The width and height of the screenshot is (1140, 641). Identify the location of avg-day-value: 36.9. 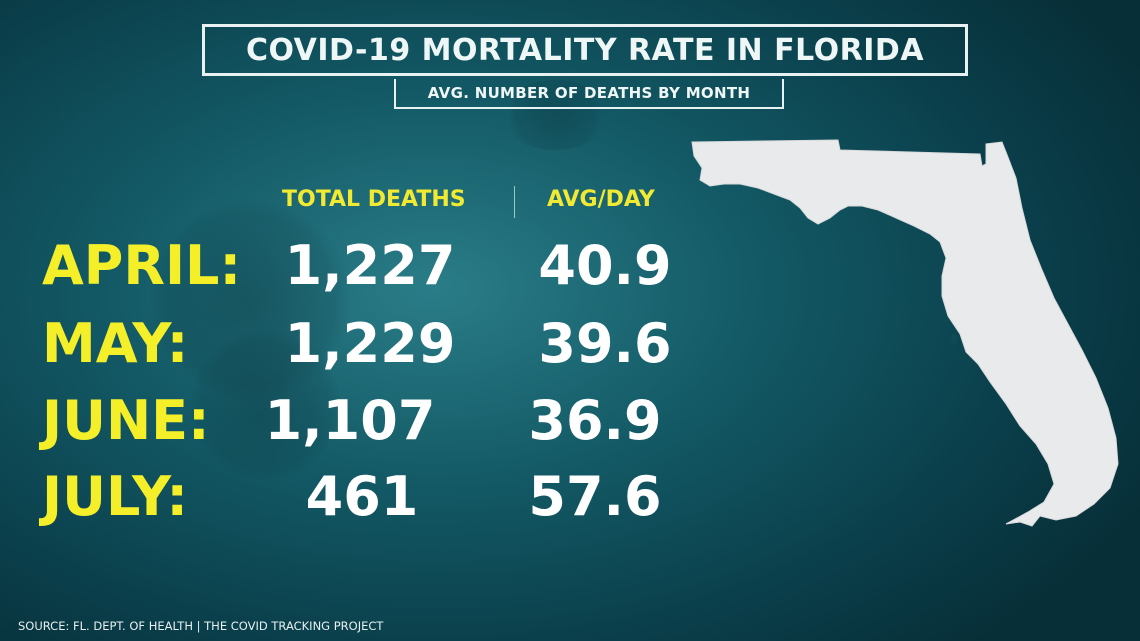
(595, 420).